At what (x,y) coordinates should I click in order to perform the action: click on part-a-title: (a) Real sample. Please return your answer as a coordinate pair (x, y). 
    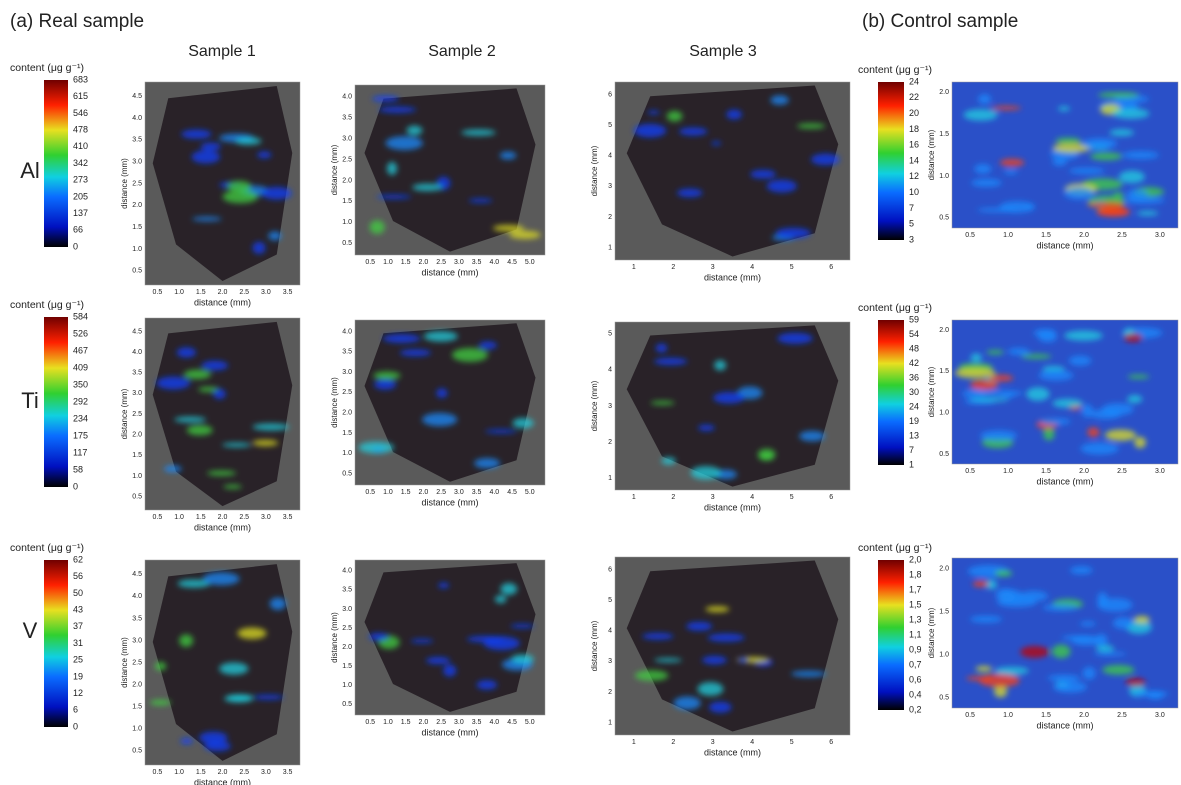
    Looking at the image, I should click on (77, 21).